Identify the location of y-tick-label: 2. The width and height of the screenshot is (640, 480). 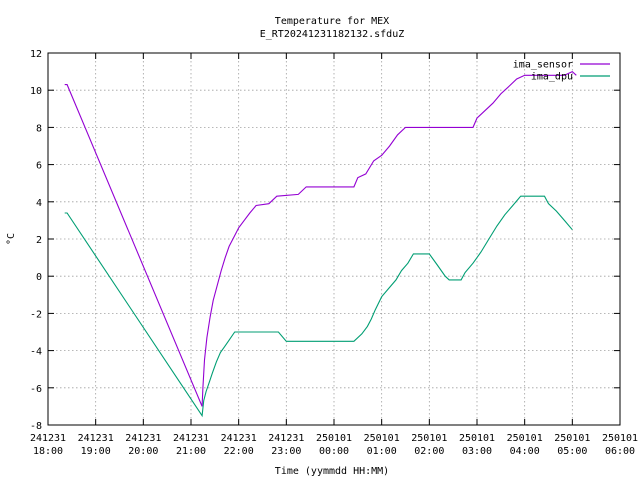
(39, 240).